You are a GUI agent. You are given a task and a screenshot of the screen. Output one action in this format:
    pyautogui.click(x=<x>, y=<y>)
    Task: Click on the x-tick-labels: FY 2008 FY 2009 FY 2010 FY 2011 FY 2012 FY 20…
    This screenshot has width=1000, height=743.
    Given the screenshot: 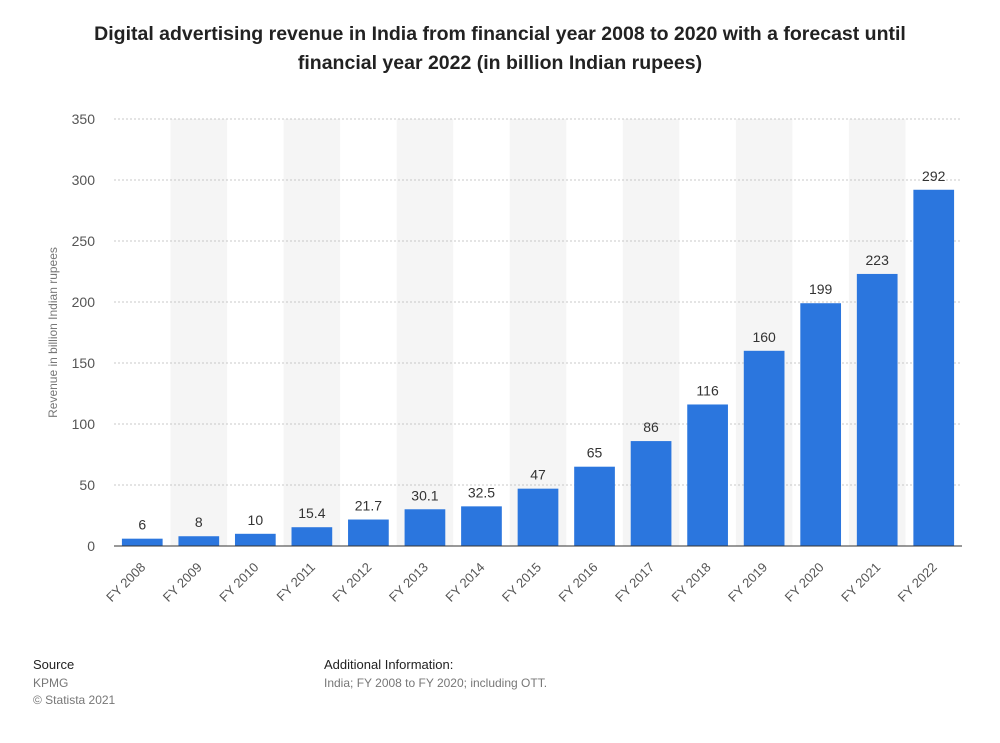 What is the action you would take?
    pyautogui.click(x=521, y=582)
    